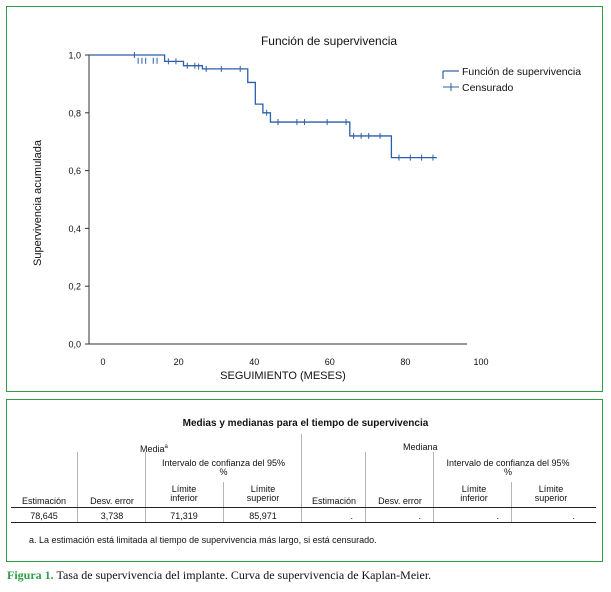  What do you see at coordinates (263, 489) in the screenshot?
I see `header-media-limite-superior-1: Límite` at bounding box center [263, 489].